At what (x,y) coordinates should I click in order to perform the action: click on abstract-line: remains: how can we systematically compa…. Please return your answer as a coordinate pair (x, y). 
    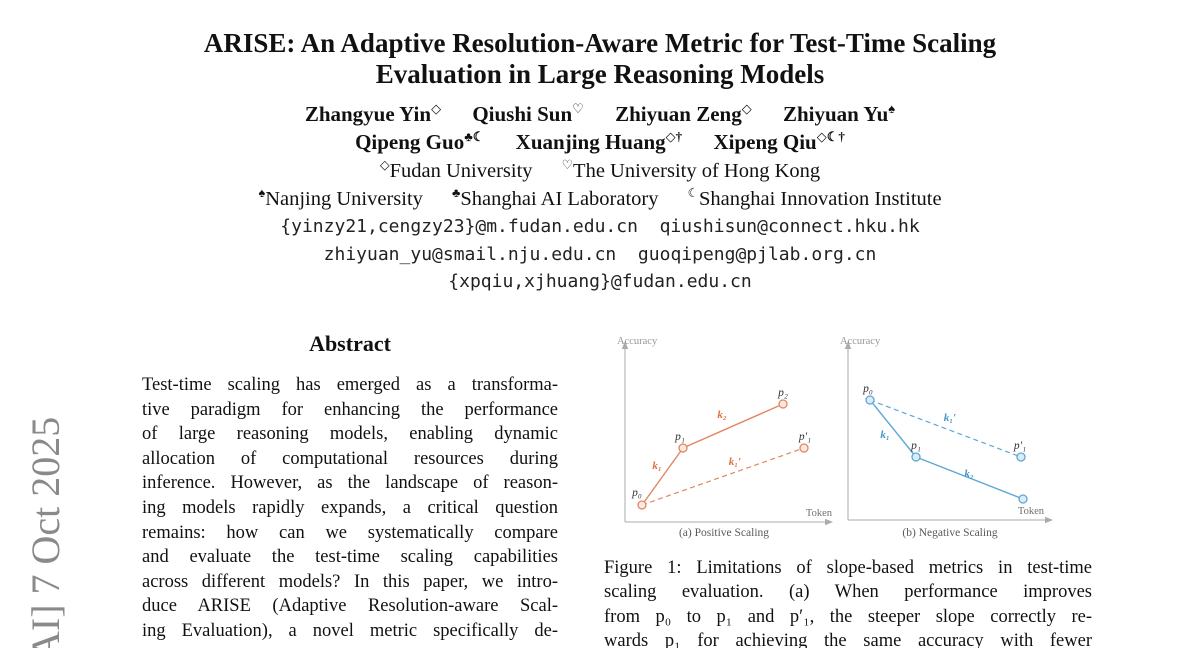
    Looking at the image, I should click on (350, 532).